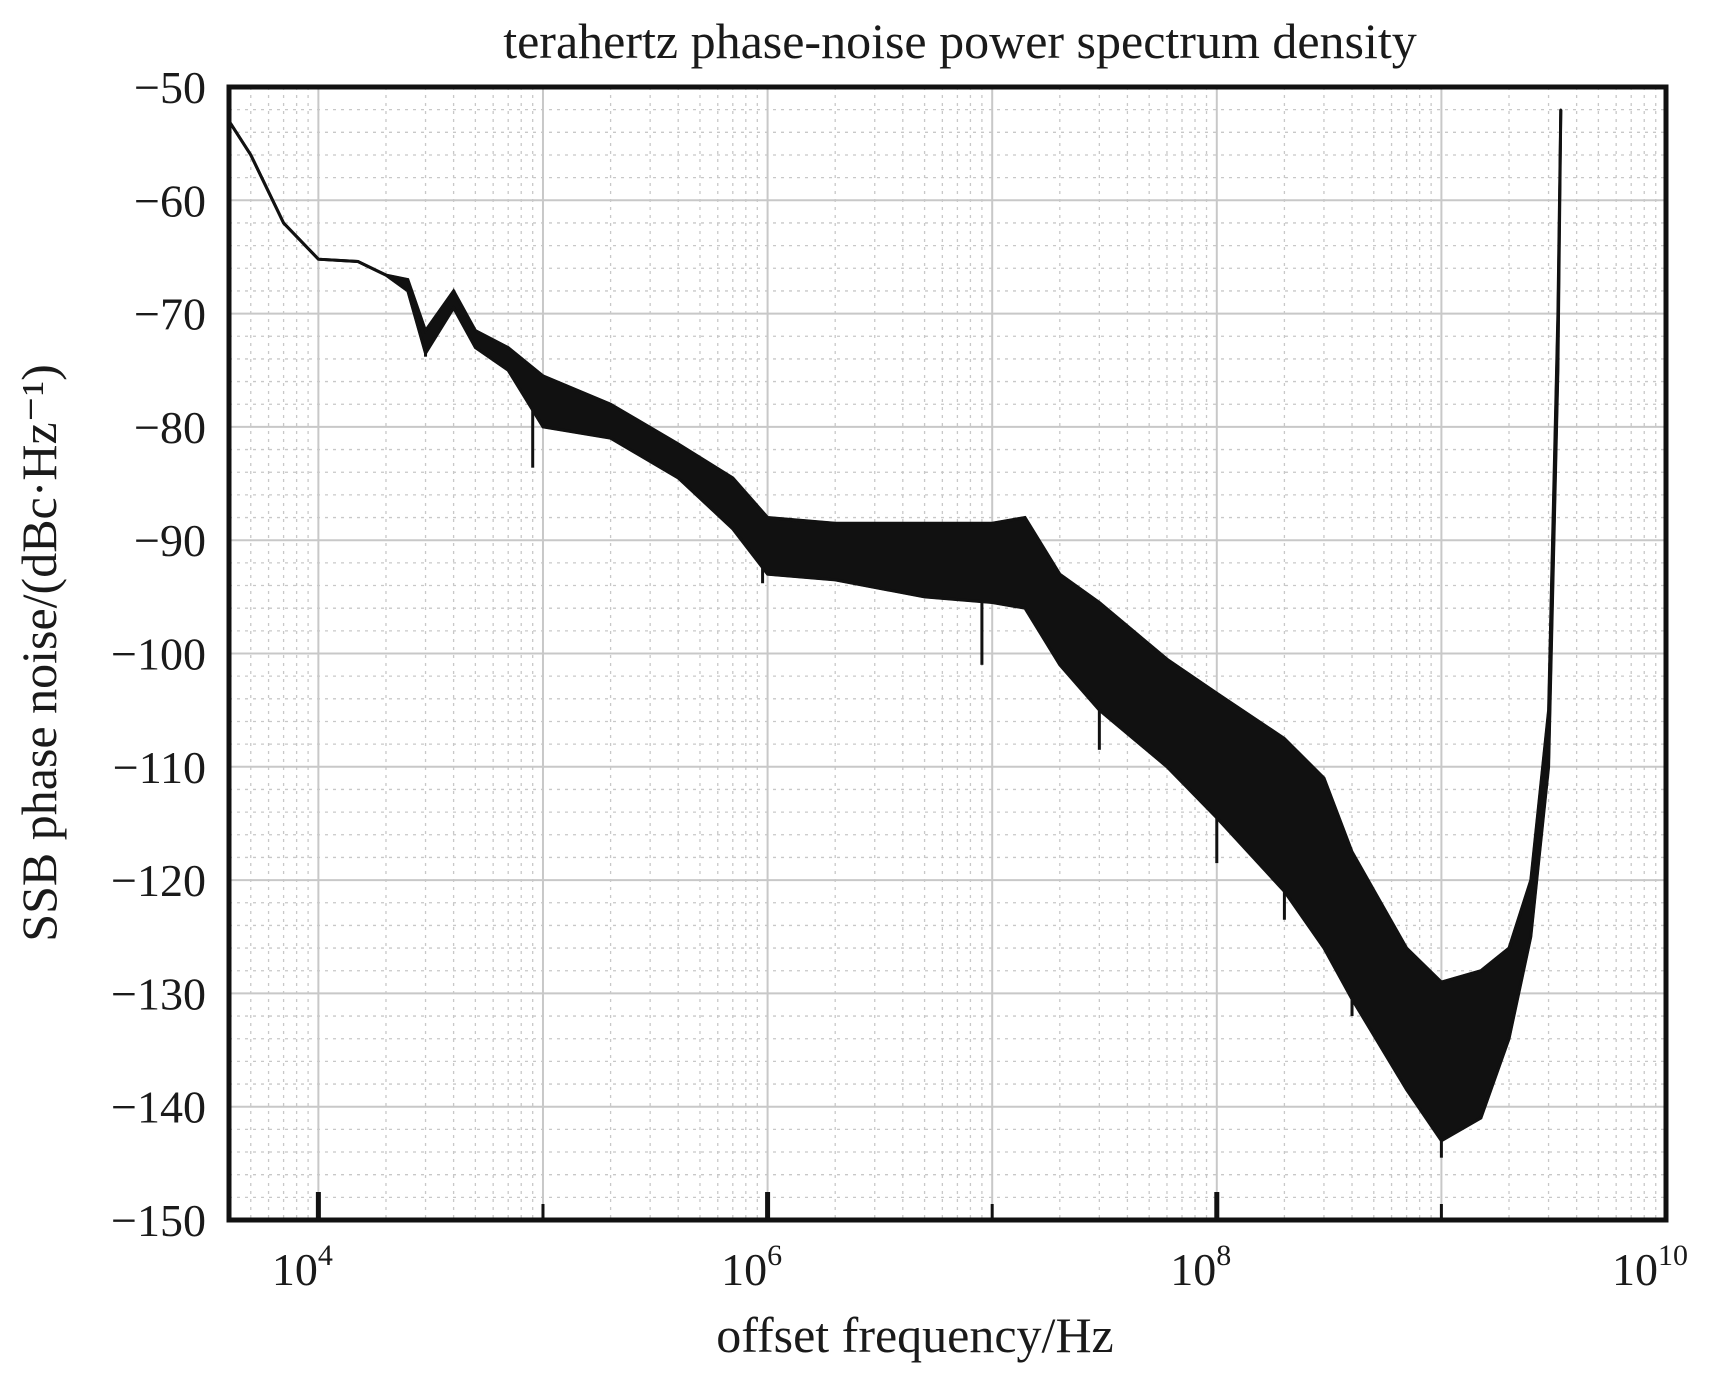  Describe the element at coordinates (915, 1335) in the screenshot. I see `x-axis-label: offset frequency/Hz` at that location.